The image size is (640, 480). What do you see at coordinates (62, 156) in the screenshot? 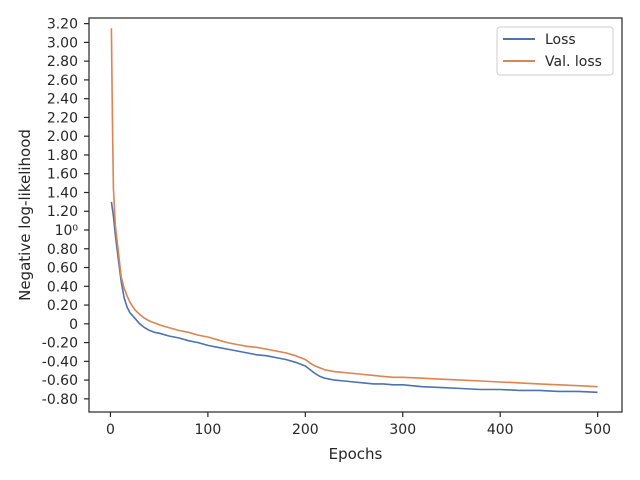
I see `y-tick-label: 1.80` at bounding box center [62, 156].